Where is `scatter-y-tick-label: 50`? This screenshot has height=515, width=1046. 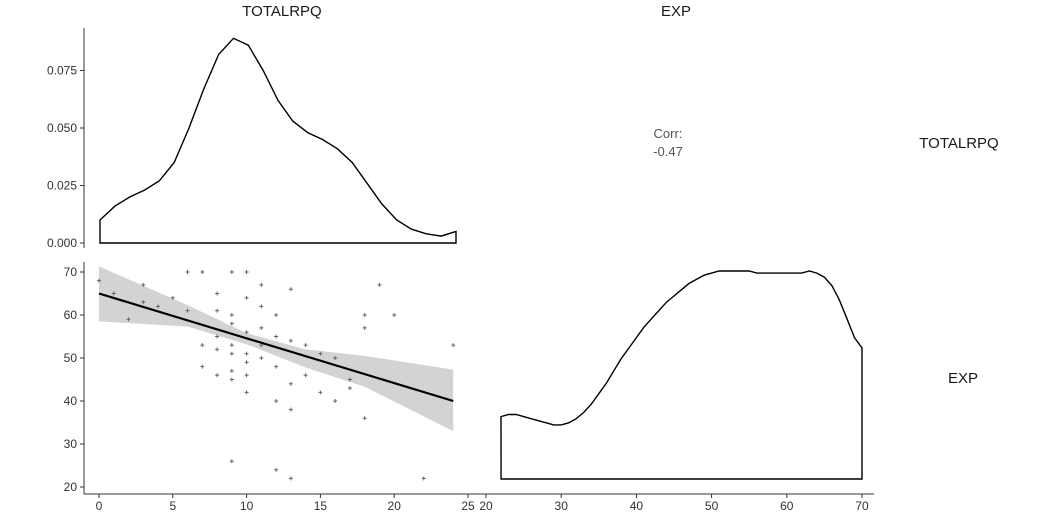
scatter-y-tick-label: 50 is located at coordinates (71, 358).